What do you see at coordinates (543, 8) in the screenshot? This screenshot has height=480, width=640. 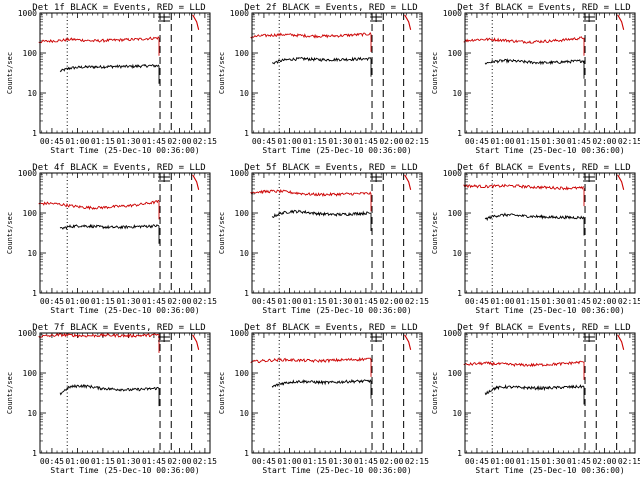 I see `panel-title: Det 3f BLACK = Events, RED = LLD` at bounding box center [543, 8].